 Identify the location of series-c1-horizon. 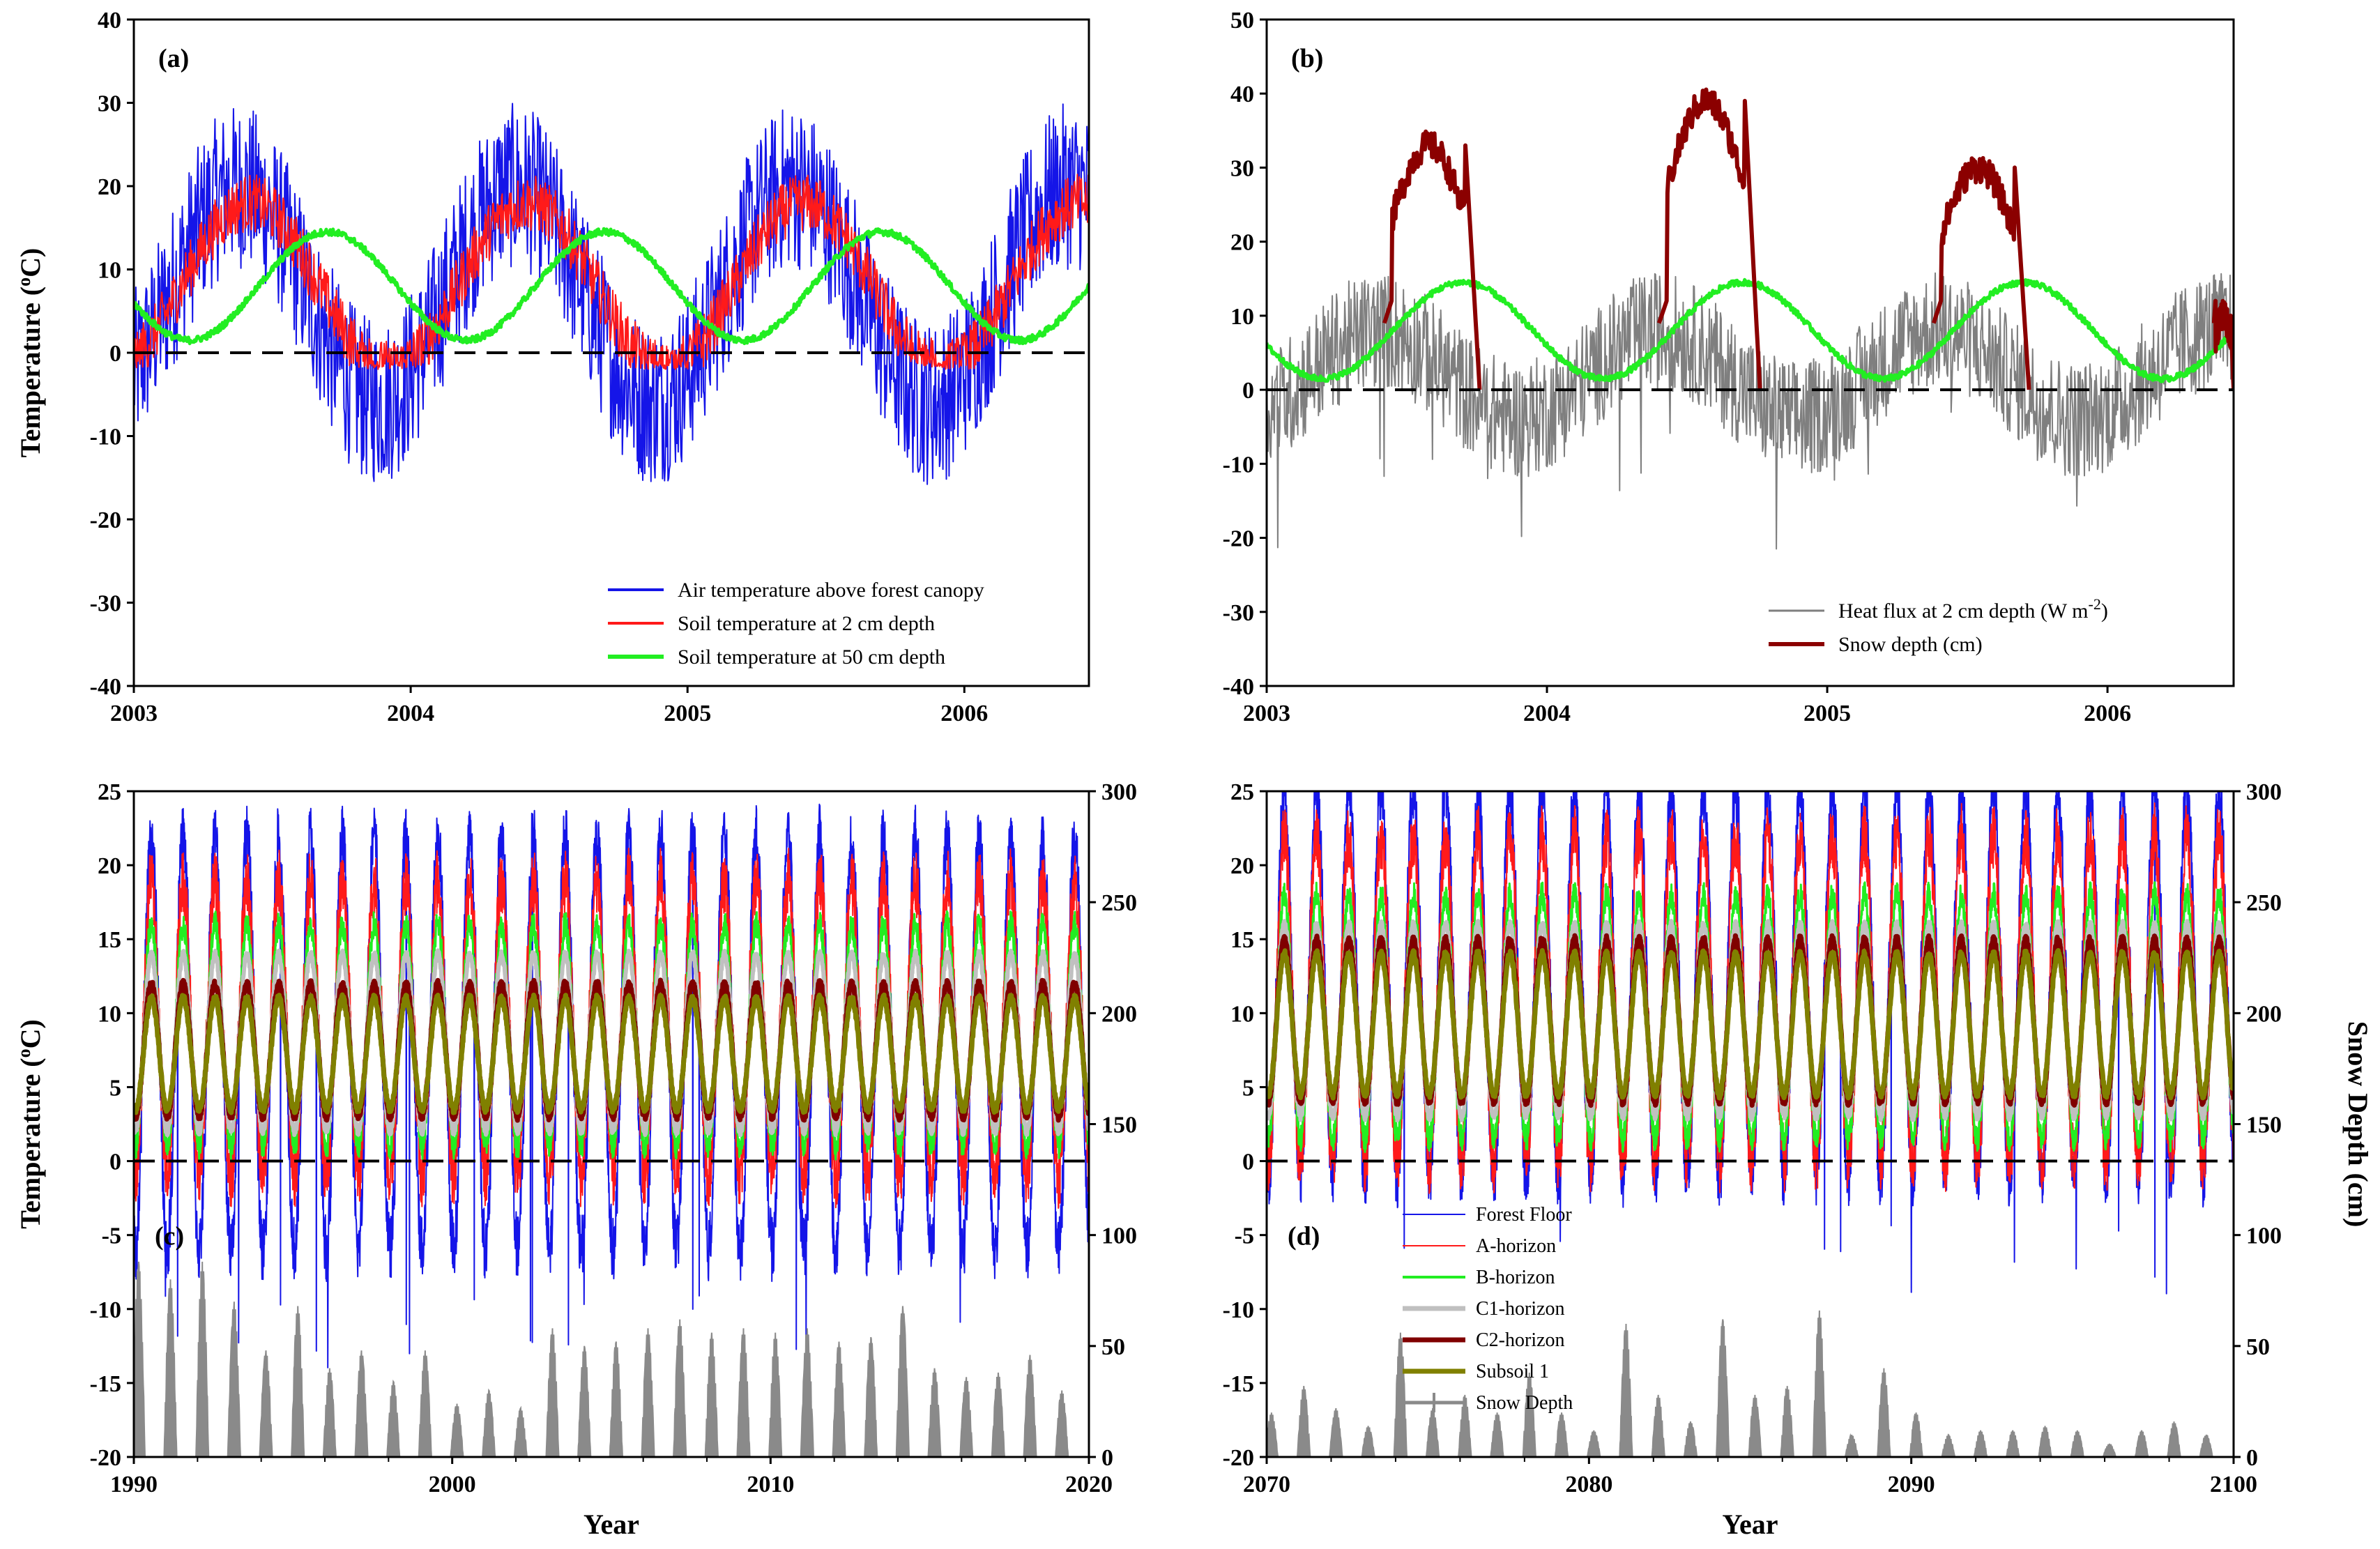
(611, 1043).